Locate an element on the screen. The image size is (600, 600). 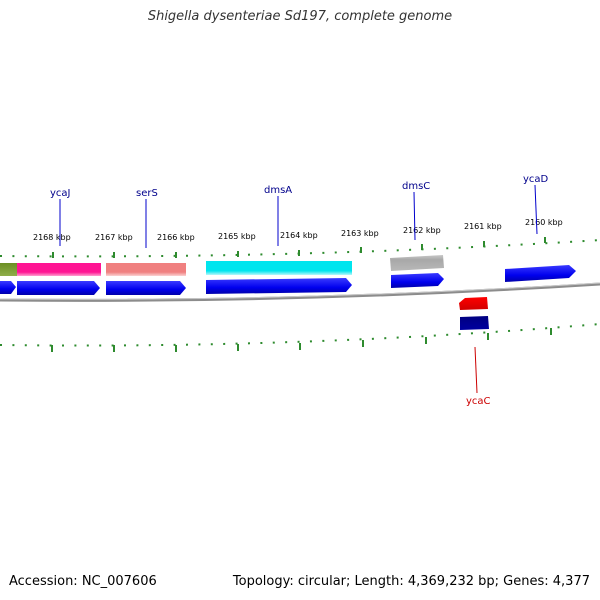
major-ticks-lower is located at coordinates (301, 340).